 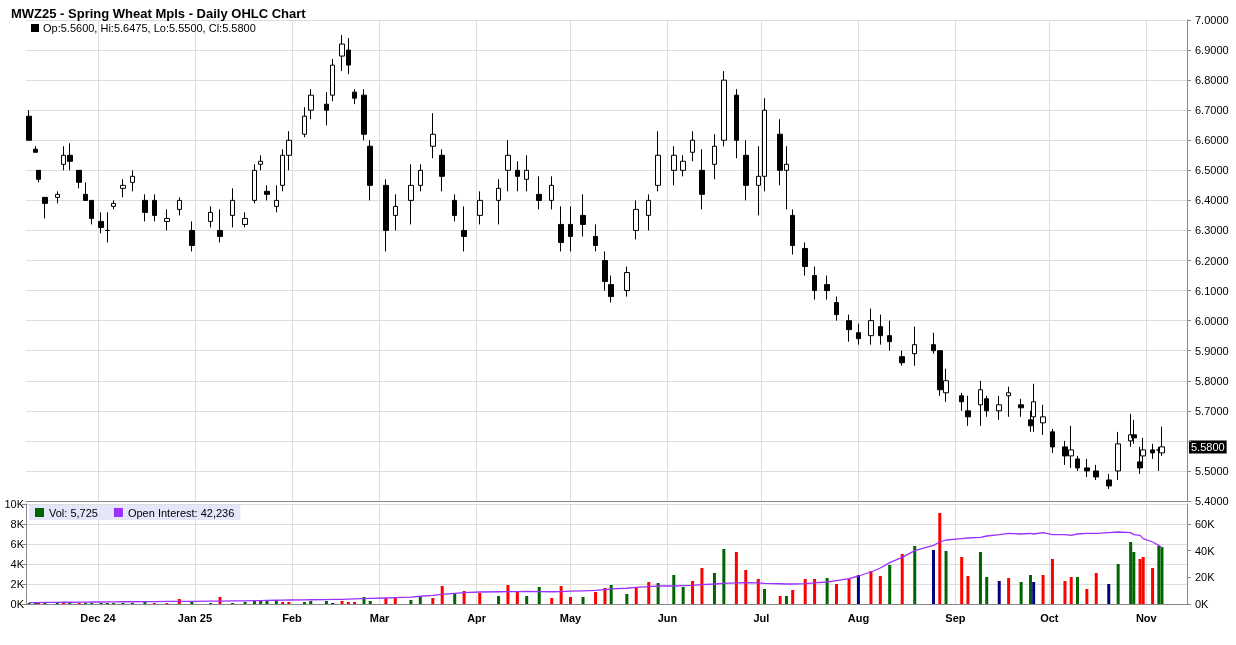 What do you see at coordinates (571, 617) in the screenshot?
I see `x-tick-label: May` at bounding box center [571, 617].